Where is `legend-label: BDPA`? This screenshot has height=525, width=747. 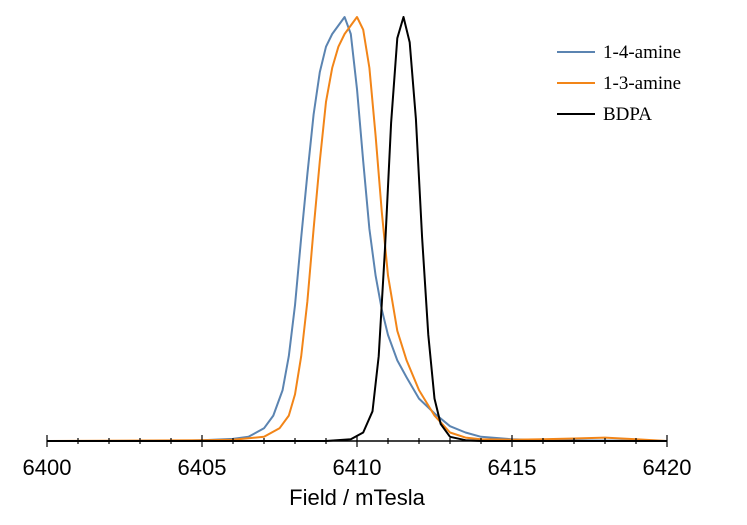
legend-label: BDPA is located at coordinates (627, 114).